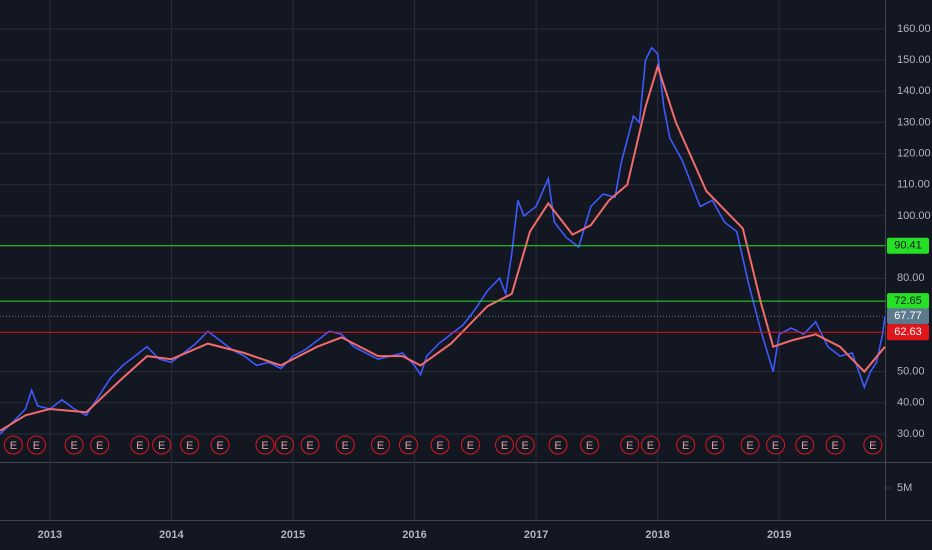 The image size is (932, 550). I want to click on level-label: 72.65, so click(908, 301).